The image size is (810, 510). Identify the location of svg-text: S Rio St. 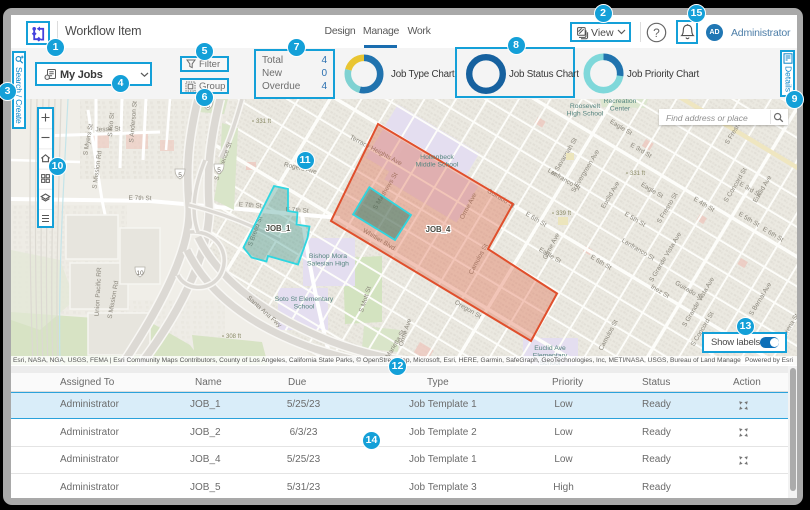
(111, 124).